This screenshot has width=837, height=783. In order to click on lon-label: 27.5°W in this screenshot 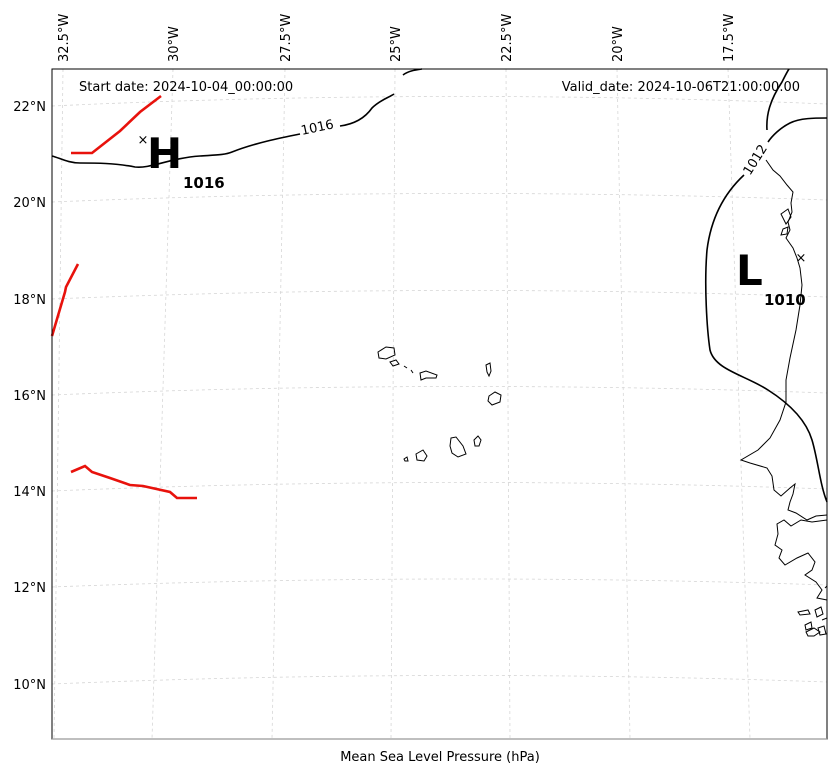, I will do `click(286, 38)`.